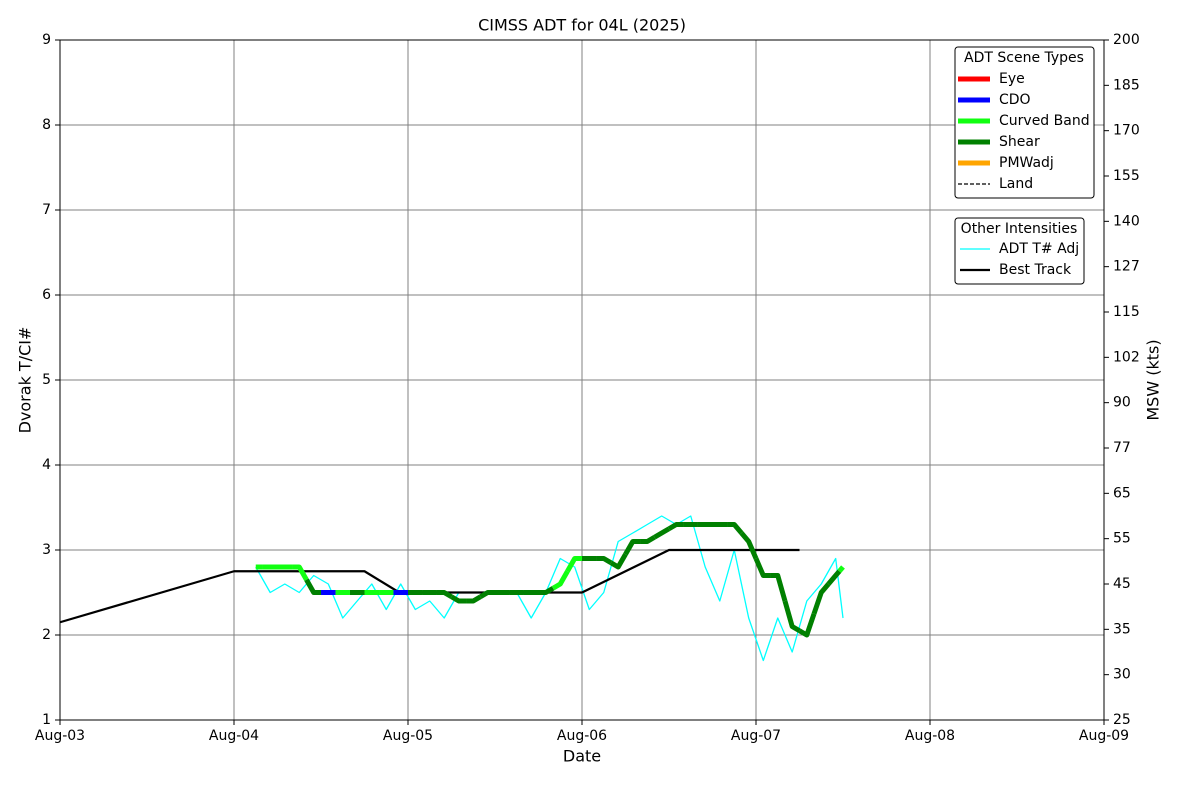 Image resolution: width=1200 pixels, height=804 pixels. What do you see at coordinates (1122, 584) in the screenshot?
I see `y2-tick-label: 45` at bounding box center [1122, 584].